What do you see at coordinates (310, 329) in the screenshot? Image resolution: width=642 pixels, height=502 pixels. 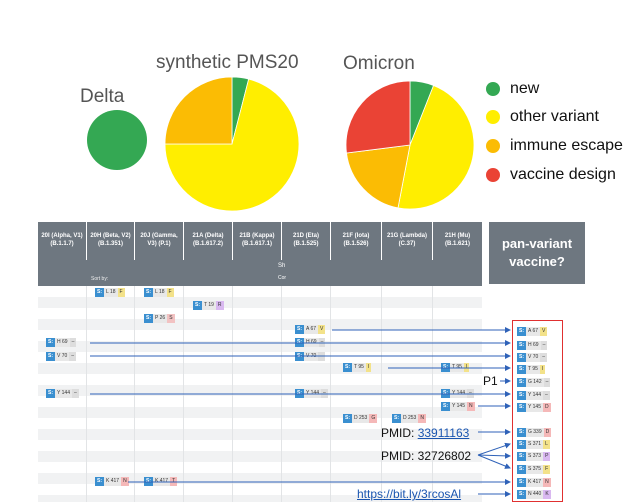 I see `mutation-tag: S: A 67 V` at bounding box center [310, 329].